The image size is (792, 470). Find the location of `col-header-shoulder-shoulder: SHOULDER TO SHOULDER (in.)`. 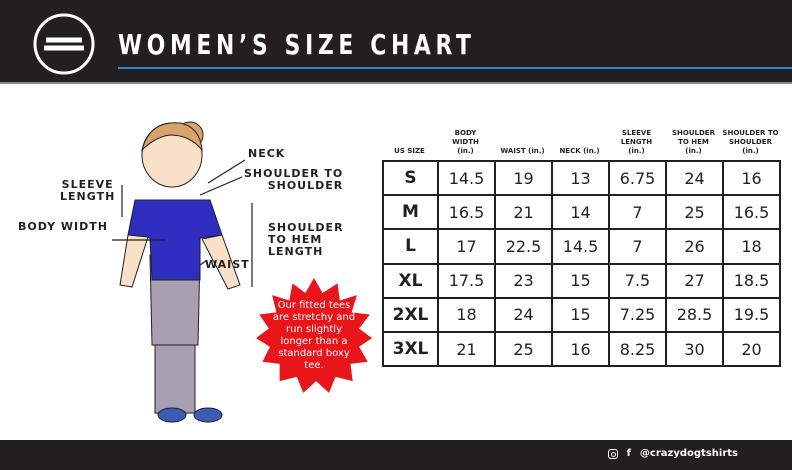

col-header-shoulder-shoulder: SHOULDER TO SHOULDER (in.) is located at coordinates (750, 142).